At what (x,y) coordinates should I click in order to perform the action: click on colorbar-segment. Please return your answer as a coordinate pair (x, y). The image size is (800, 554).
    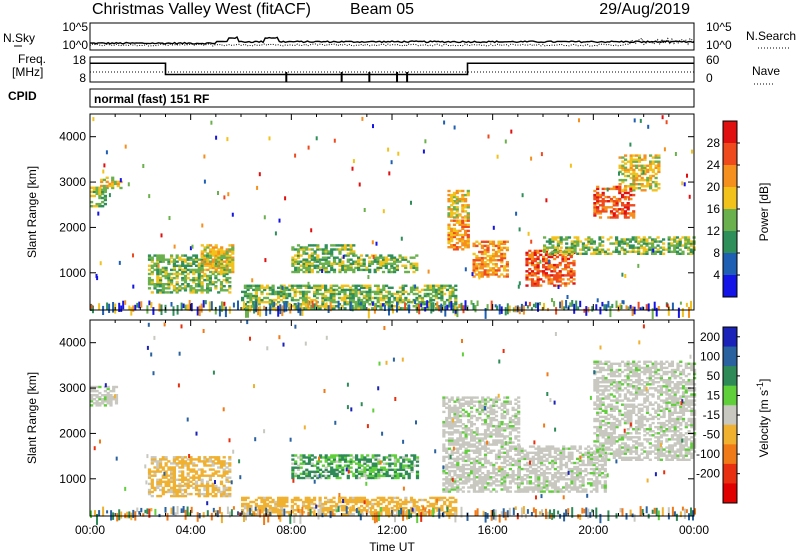
    Looking at the image, I should click on (730, 154).